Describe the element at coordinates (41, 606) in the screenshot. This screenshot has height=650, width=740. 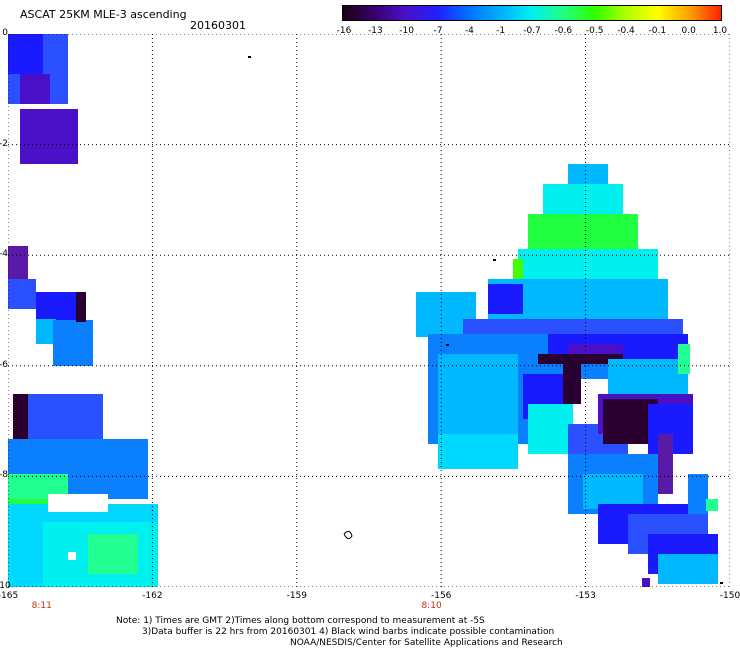
I see `time-label: 8:11` at that location.